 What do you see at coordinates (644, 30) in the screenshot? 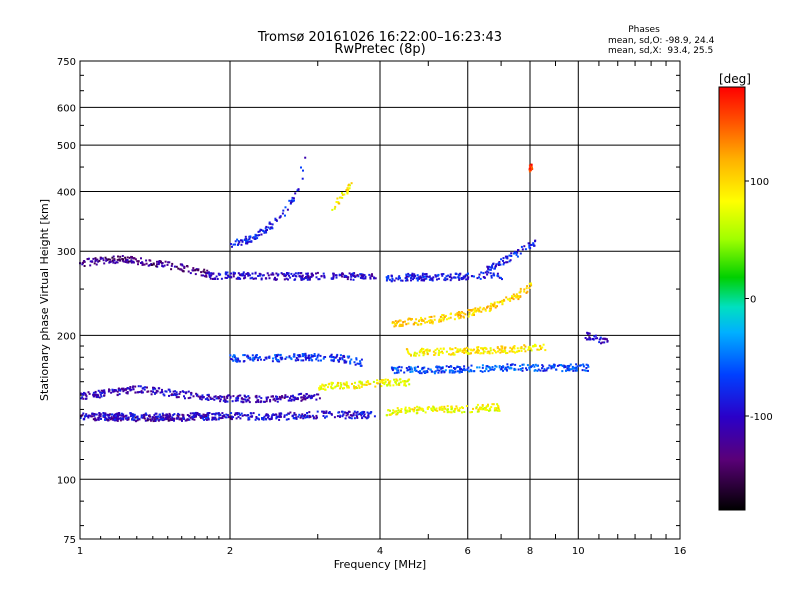
I see `stats-heading: Phases` at bounding box center [644, 30].